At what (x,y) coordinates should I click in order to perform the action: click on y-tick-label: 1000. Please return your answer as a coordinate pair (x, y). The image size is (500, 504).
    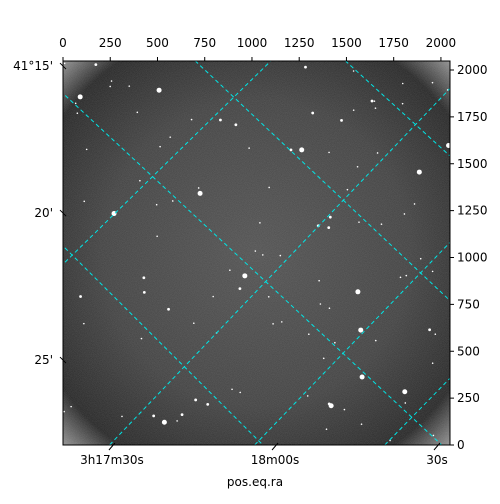
    Looking at the image, I should click on (472, 258).